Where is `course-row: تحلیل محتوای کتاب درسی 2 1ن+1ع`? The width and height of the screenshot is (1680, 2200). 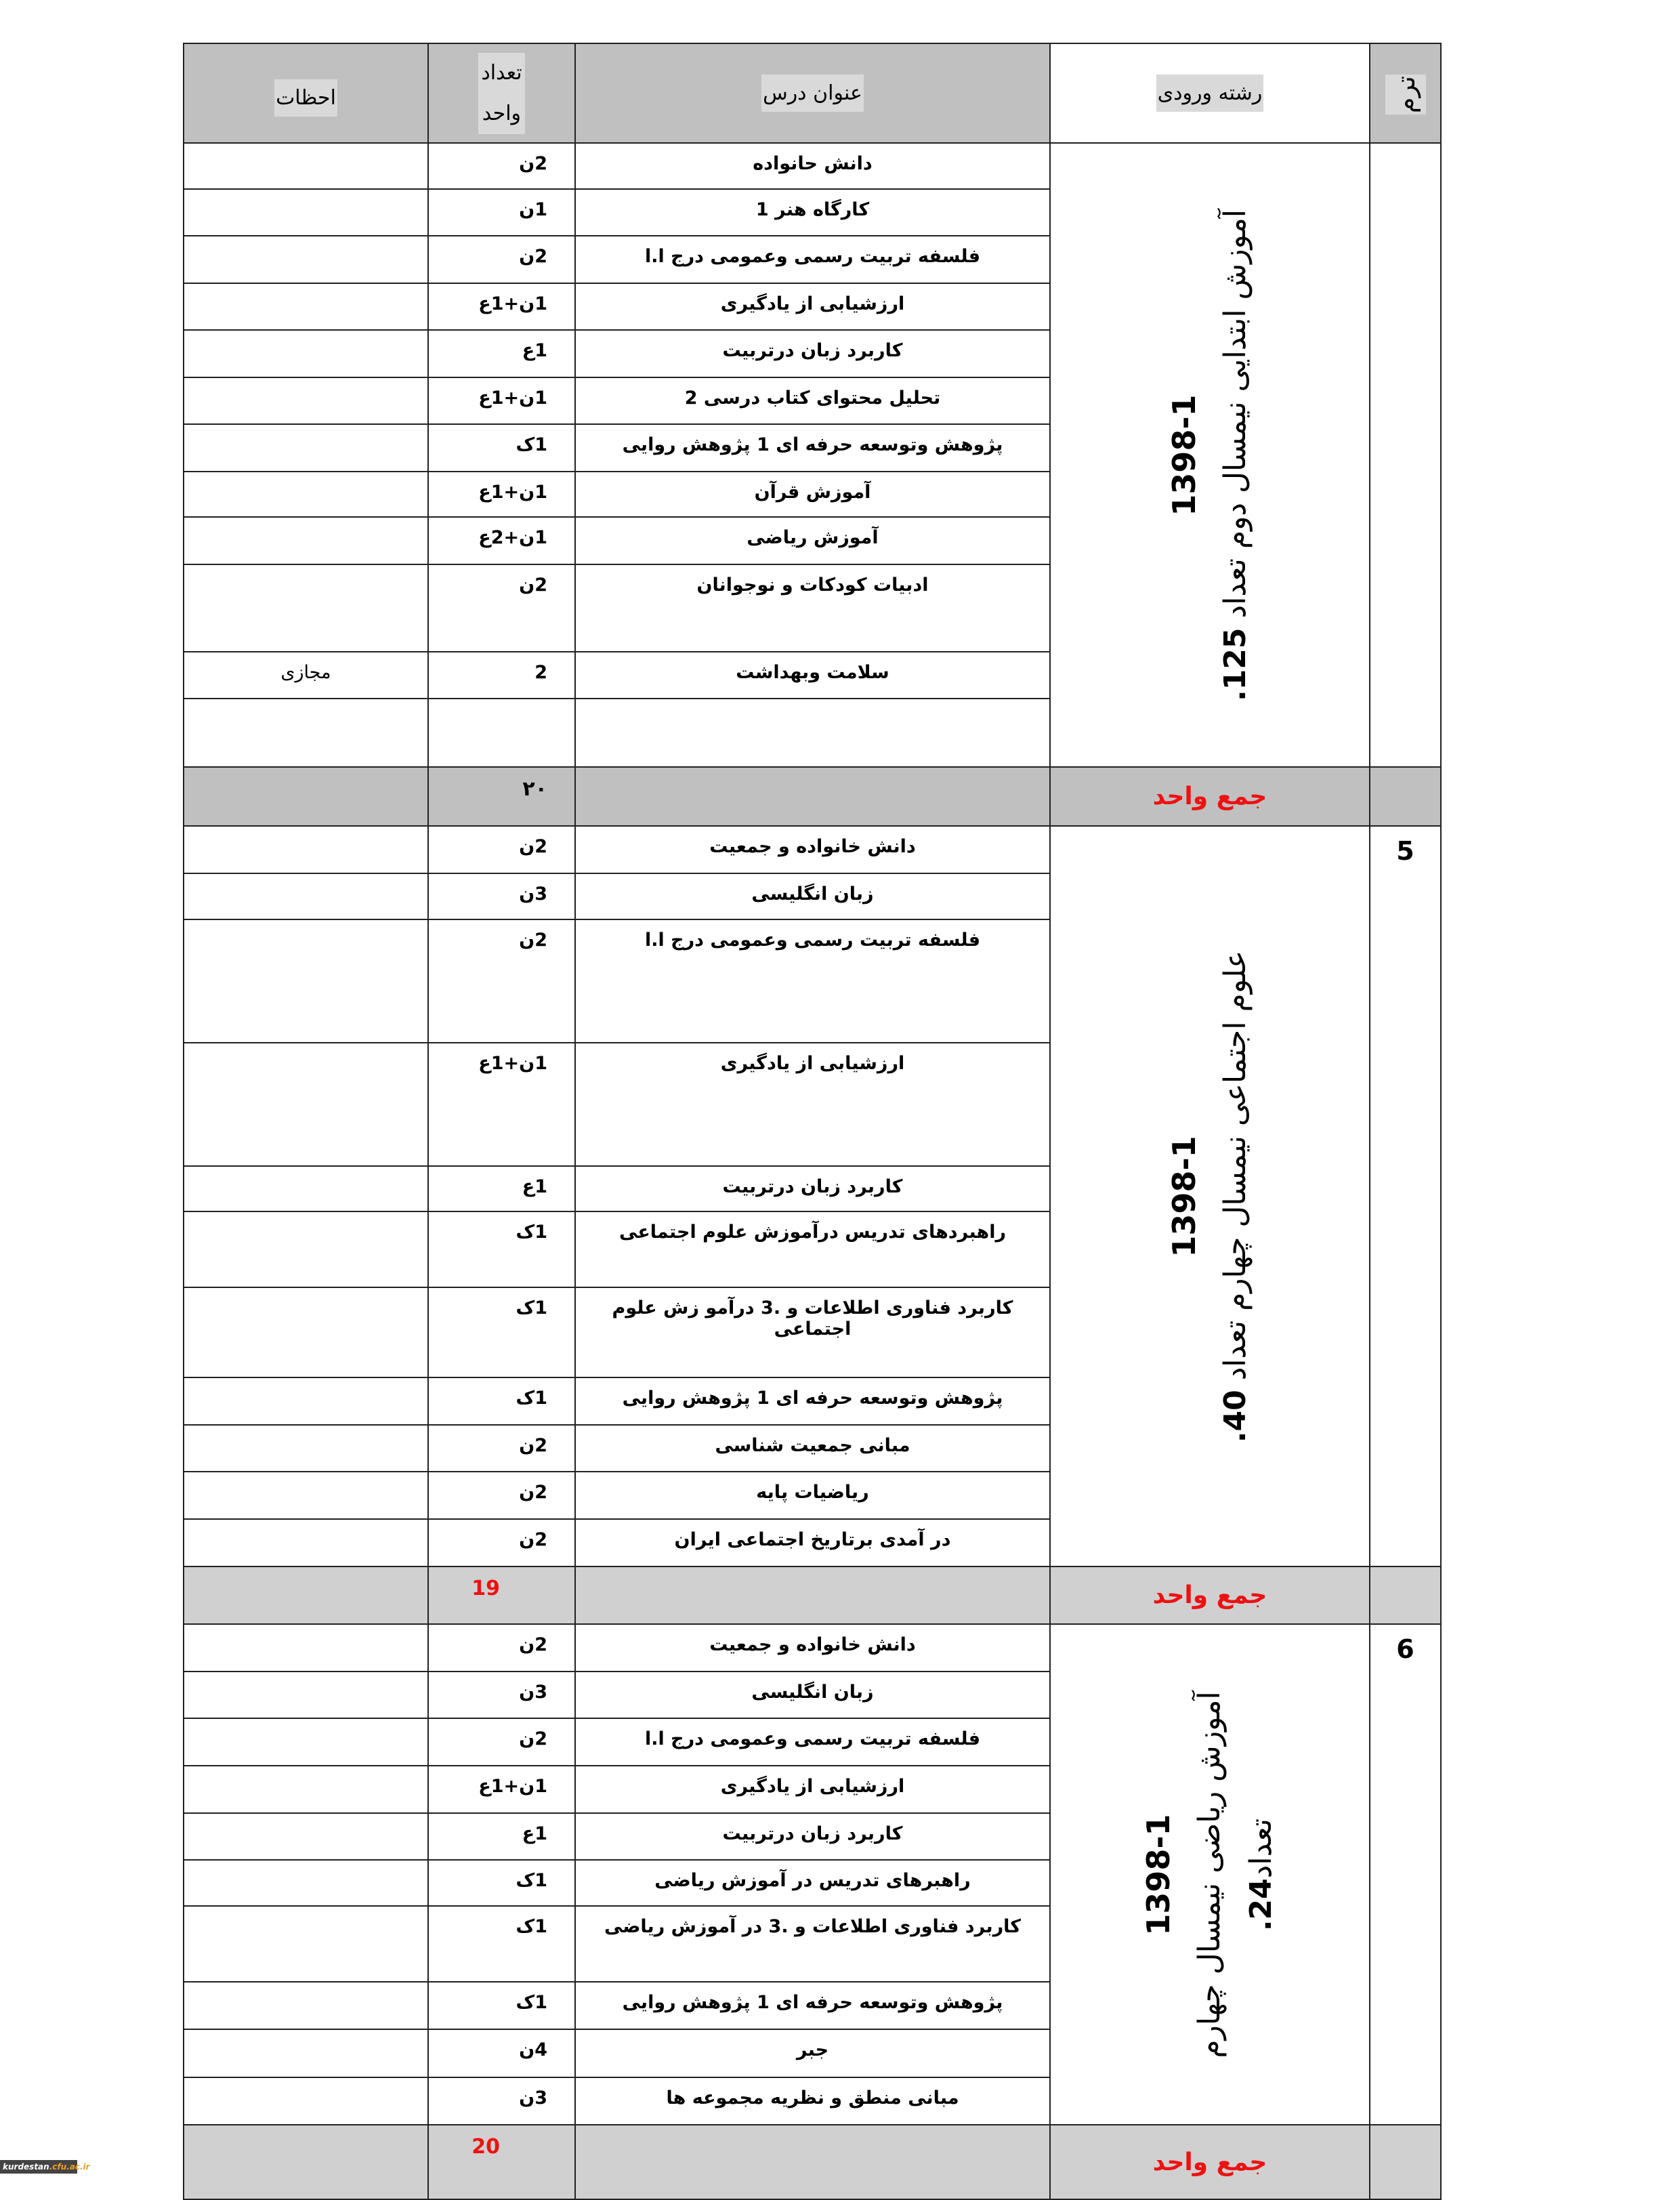
course-row: تحلیل محتوای کتاب درسی 2 1ن+1ع is located at coordinates (812, 401).